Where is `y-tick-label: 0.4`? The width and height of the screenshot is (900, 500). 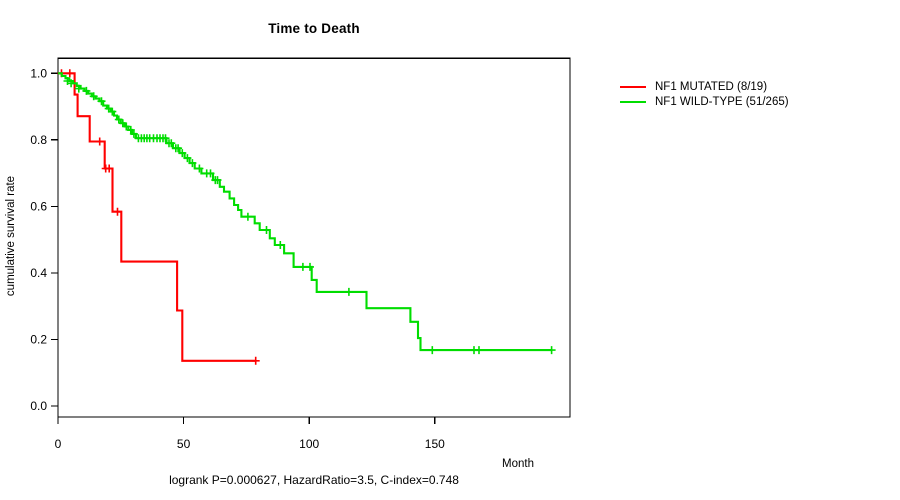 y-tick-label: 0.4 is located at coordinates (38, 273).